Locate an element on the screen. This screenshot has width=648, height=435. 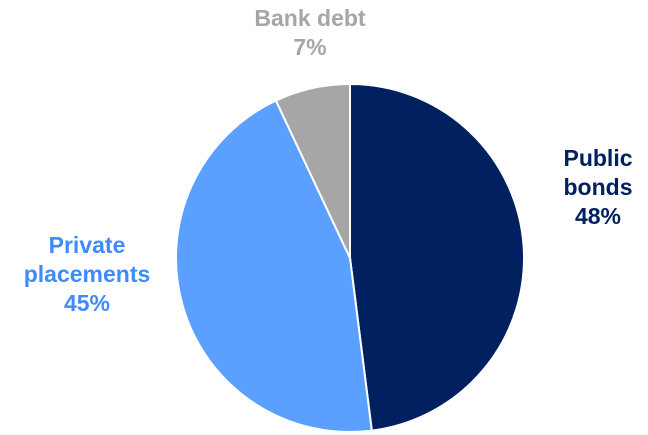
label-bank-debt: Bank debt 7% is located at coordinates (310, 33).